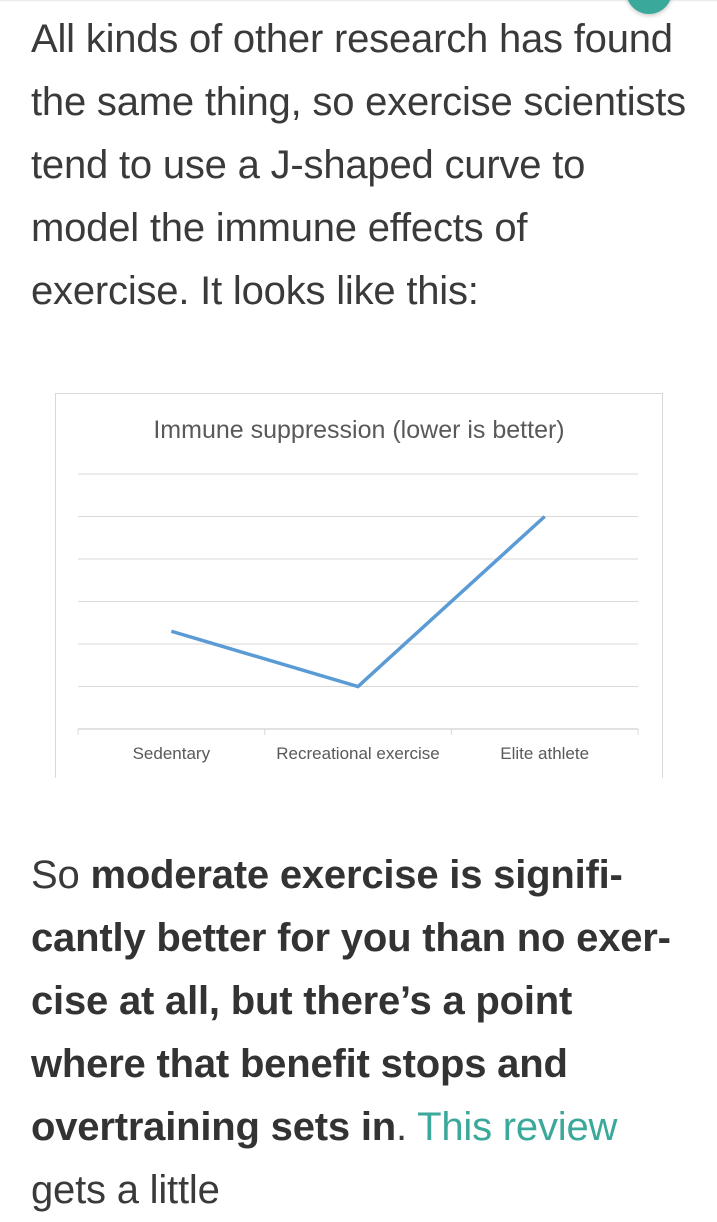 The image size is (717, 1222). I want to click on paragraph-tail-text: gets a little, so click(125, 1190).